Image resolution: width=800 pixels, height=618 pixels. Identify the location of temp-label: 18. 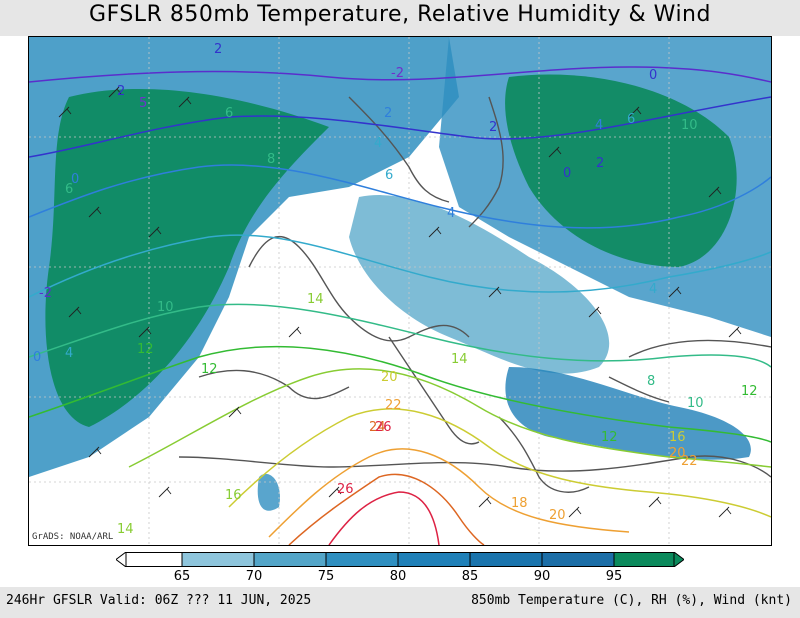
(519, 503).